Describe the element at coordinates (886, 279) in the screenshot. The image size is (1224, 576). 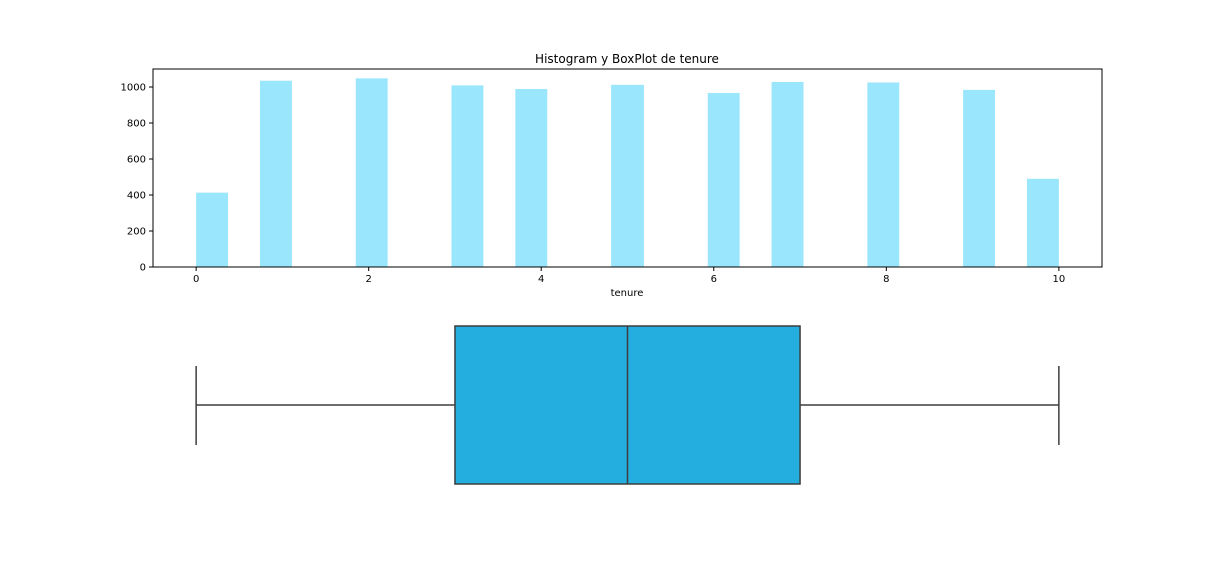
I see `x-tick-label: 8` at that location.